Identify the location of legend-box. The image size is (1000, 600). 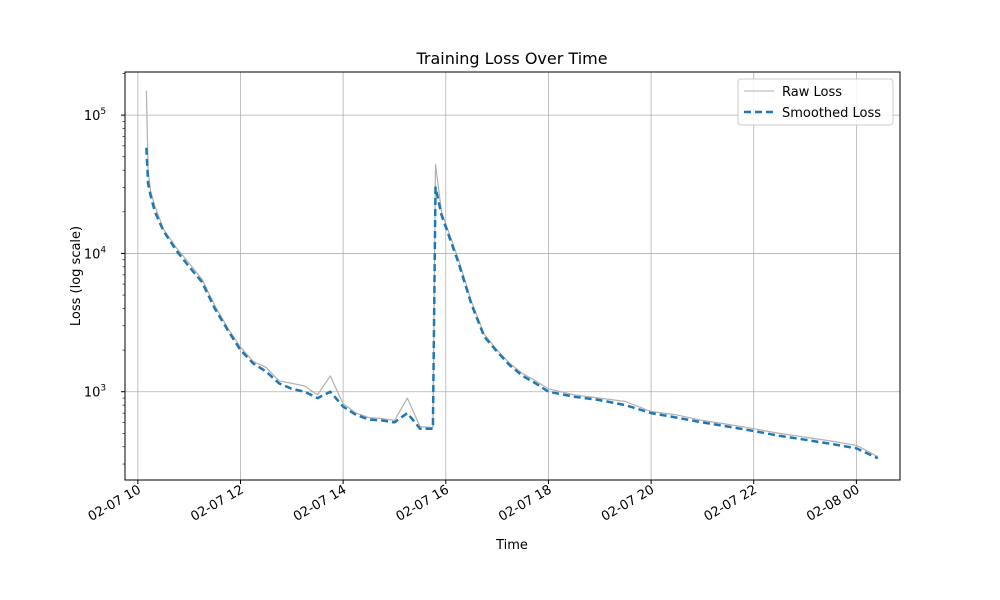
(815, 102).